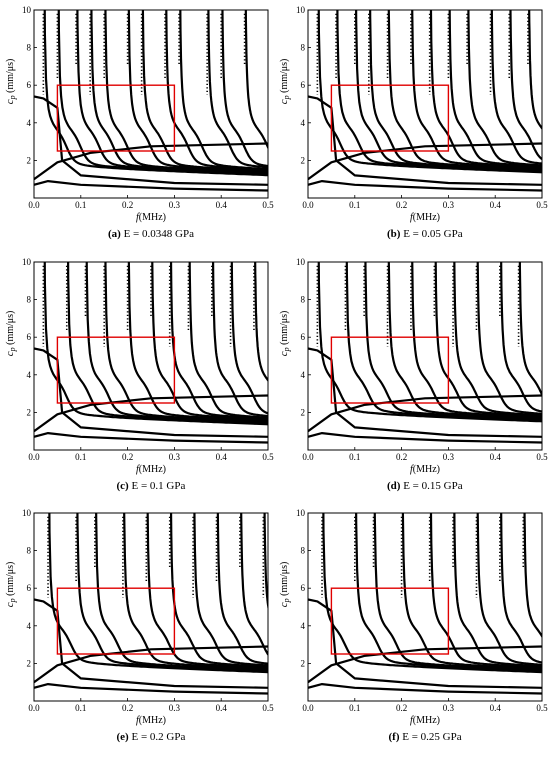  I want to click on panel-caption-a: (a) E = 0.0348 GPa, so click(151, 234).